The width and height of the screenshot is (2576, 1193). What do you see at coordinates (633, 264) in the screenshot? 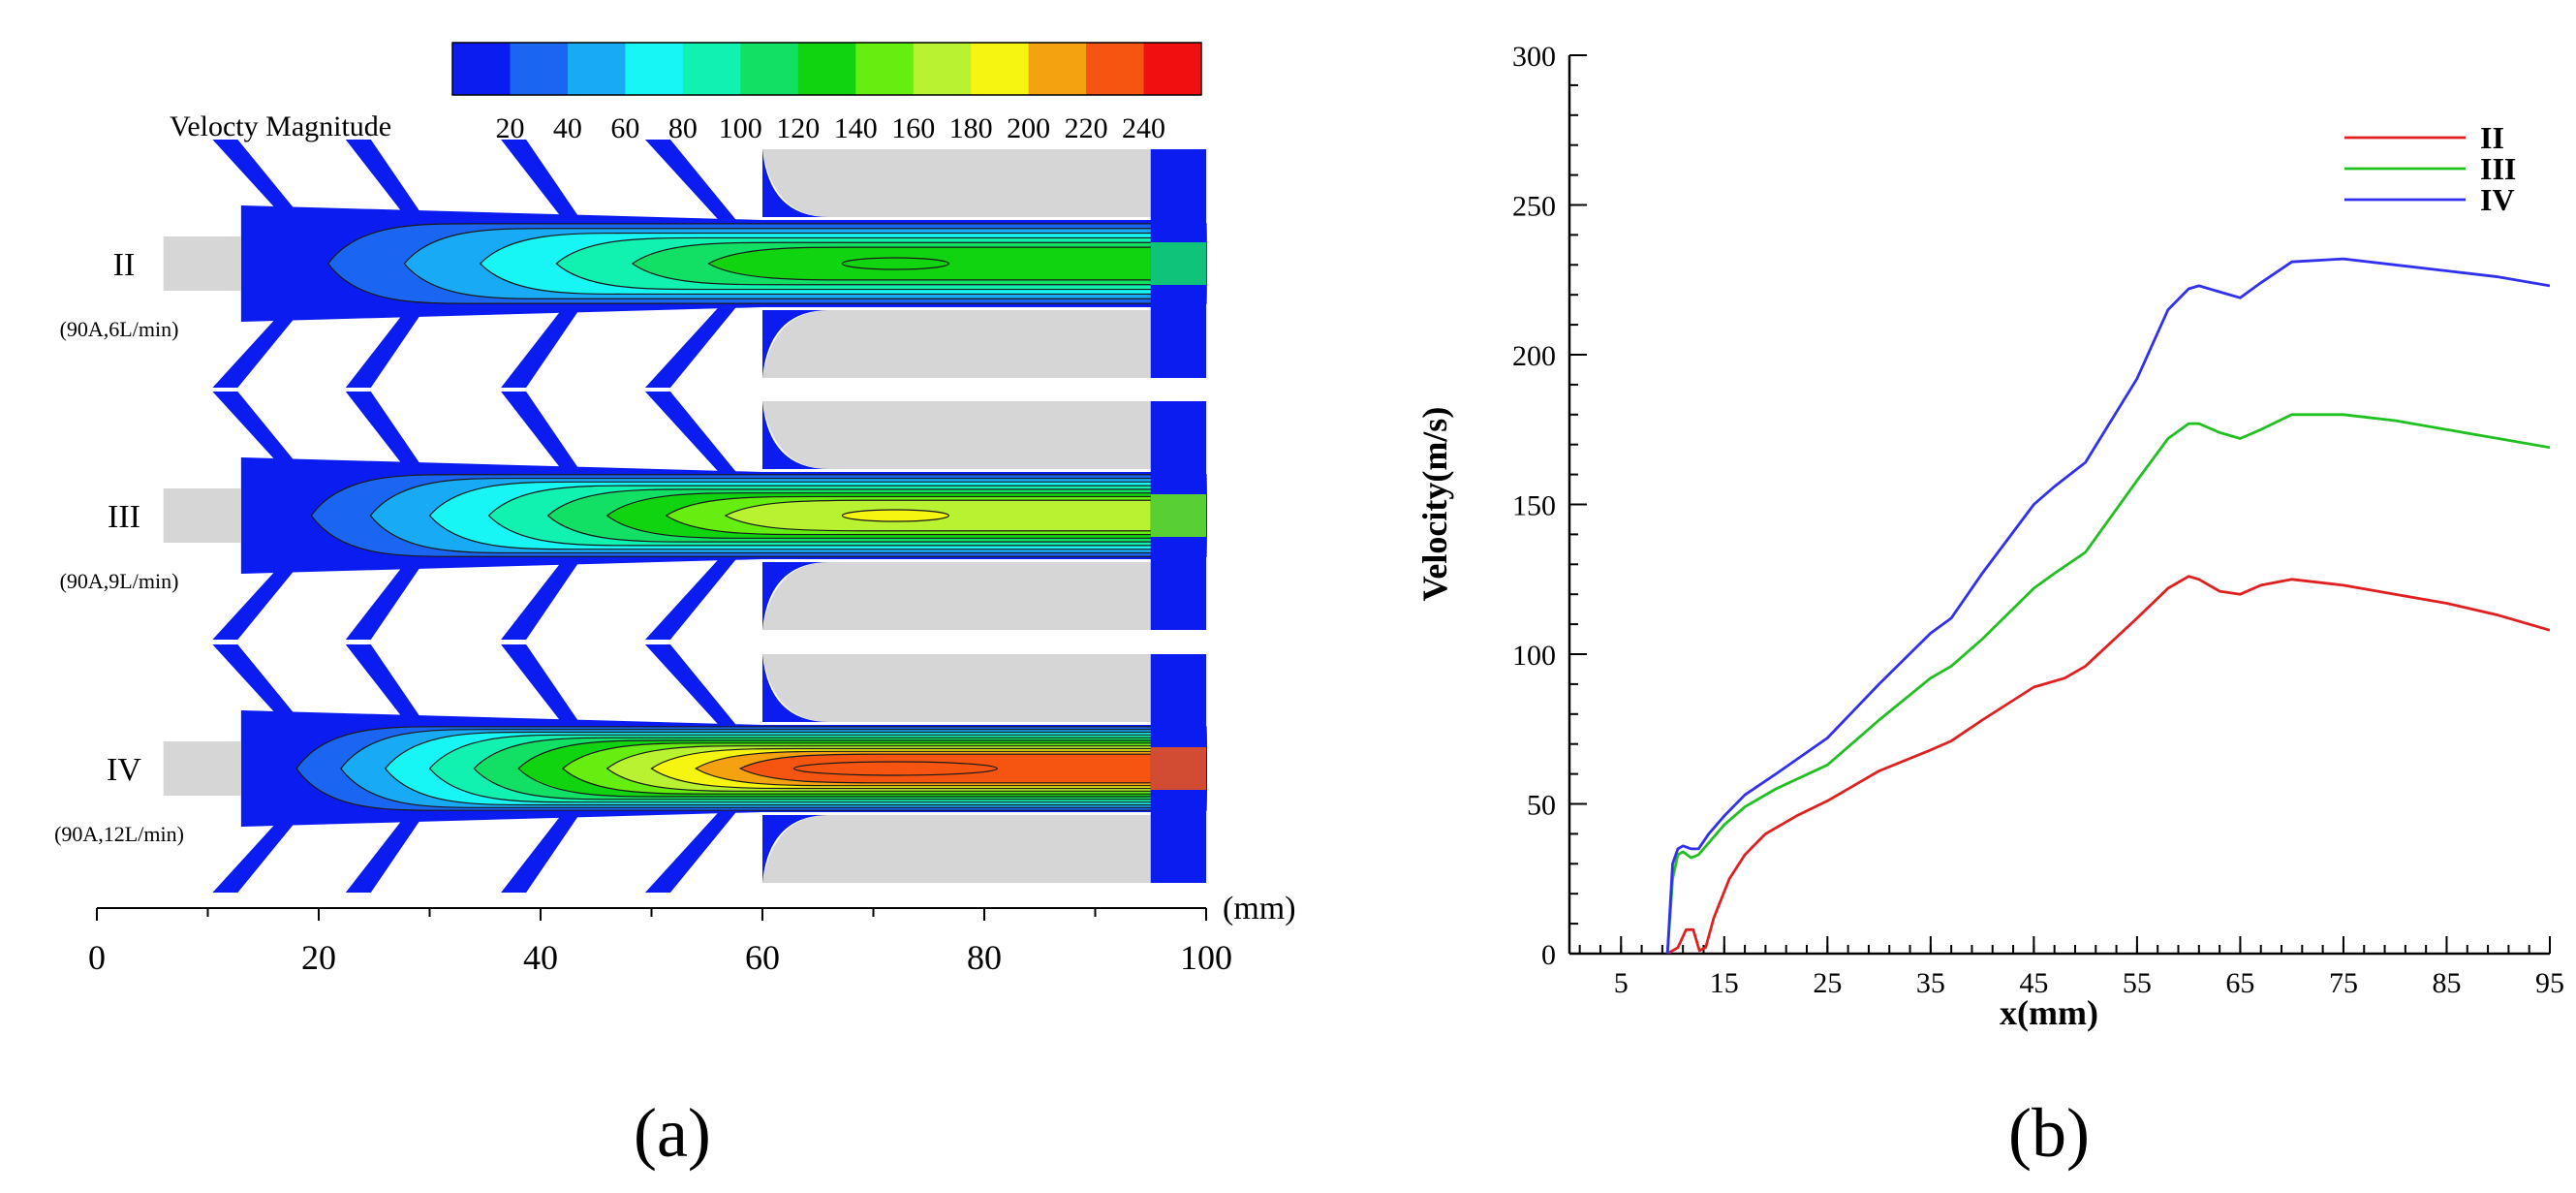
I see `contour-row: II (90A,6L/min)` at bounding box center [633, 264].